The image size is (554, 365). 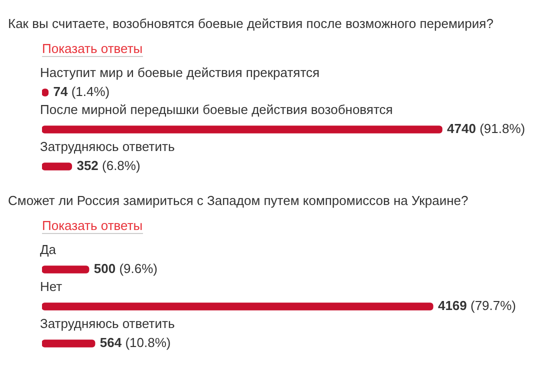 What do you see at coordinates (48, 250) in the screenshot?
I see `y-tick-label: Да` at bounding box center [48, 250].